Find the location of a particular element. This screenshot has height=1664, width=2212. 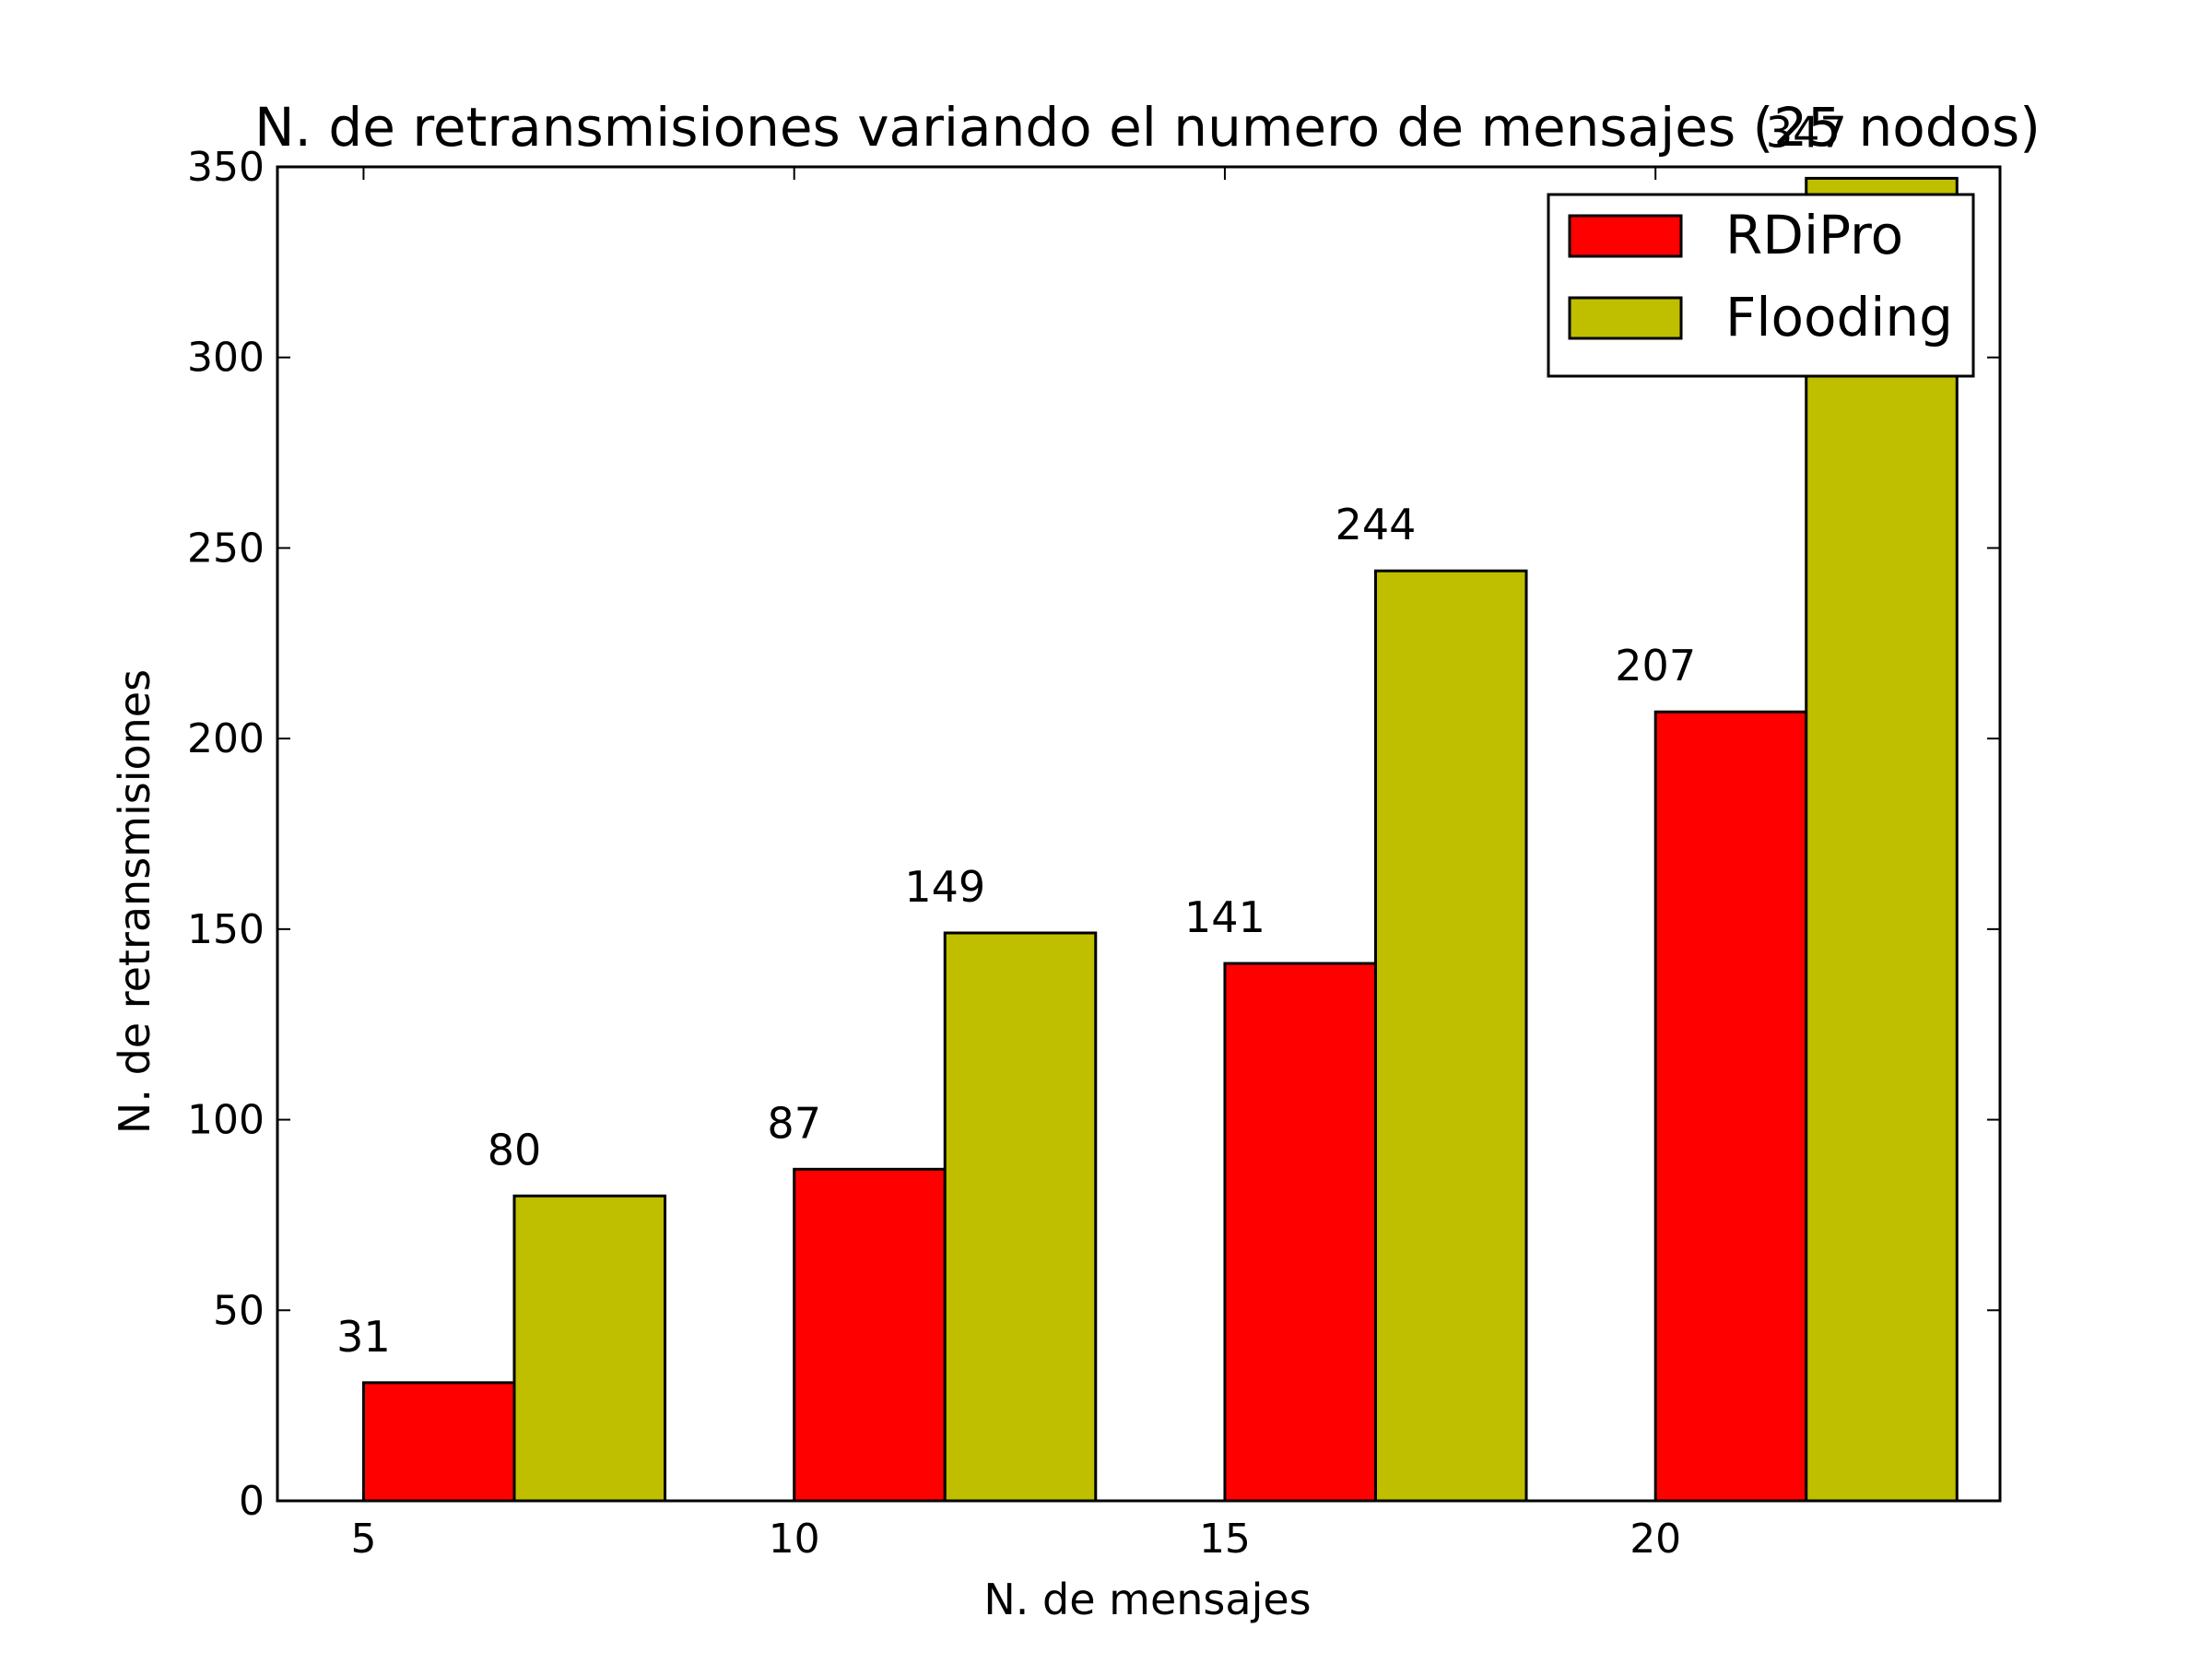

y-tick-label-250: 250 is located at coordinates (226, 548).